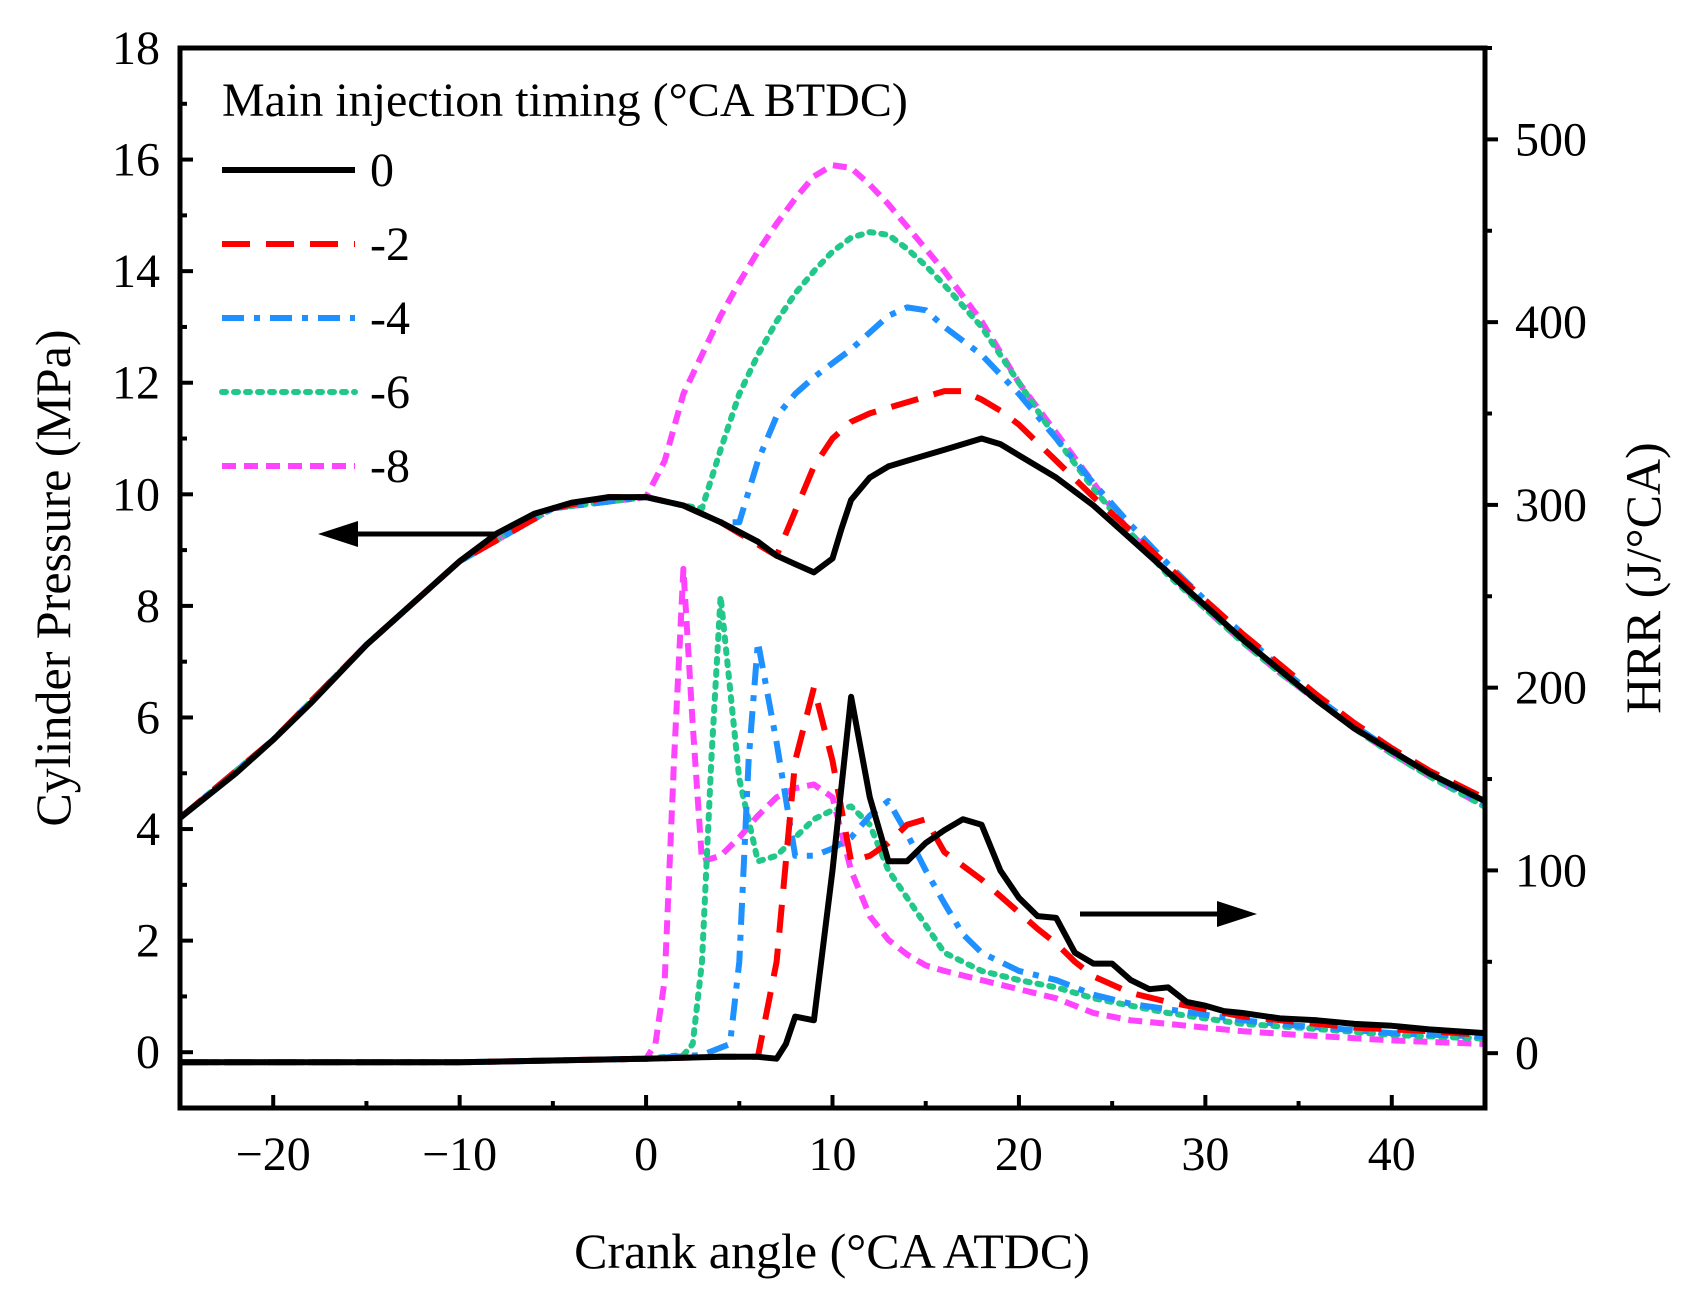  What do you see at coordinates (136, 160) in the screenshot?
I see `y-tick-label: 16` at bounding box center [136, 160].